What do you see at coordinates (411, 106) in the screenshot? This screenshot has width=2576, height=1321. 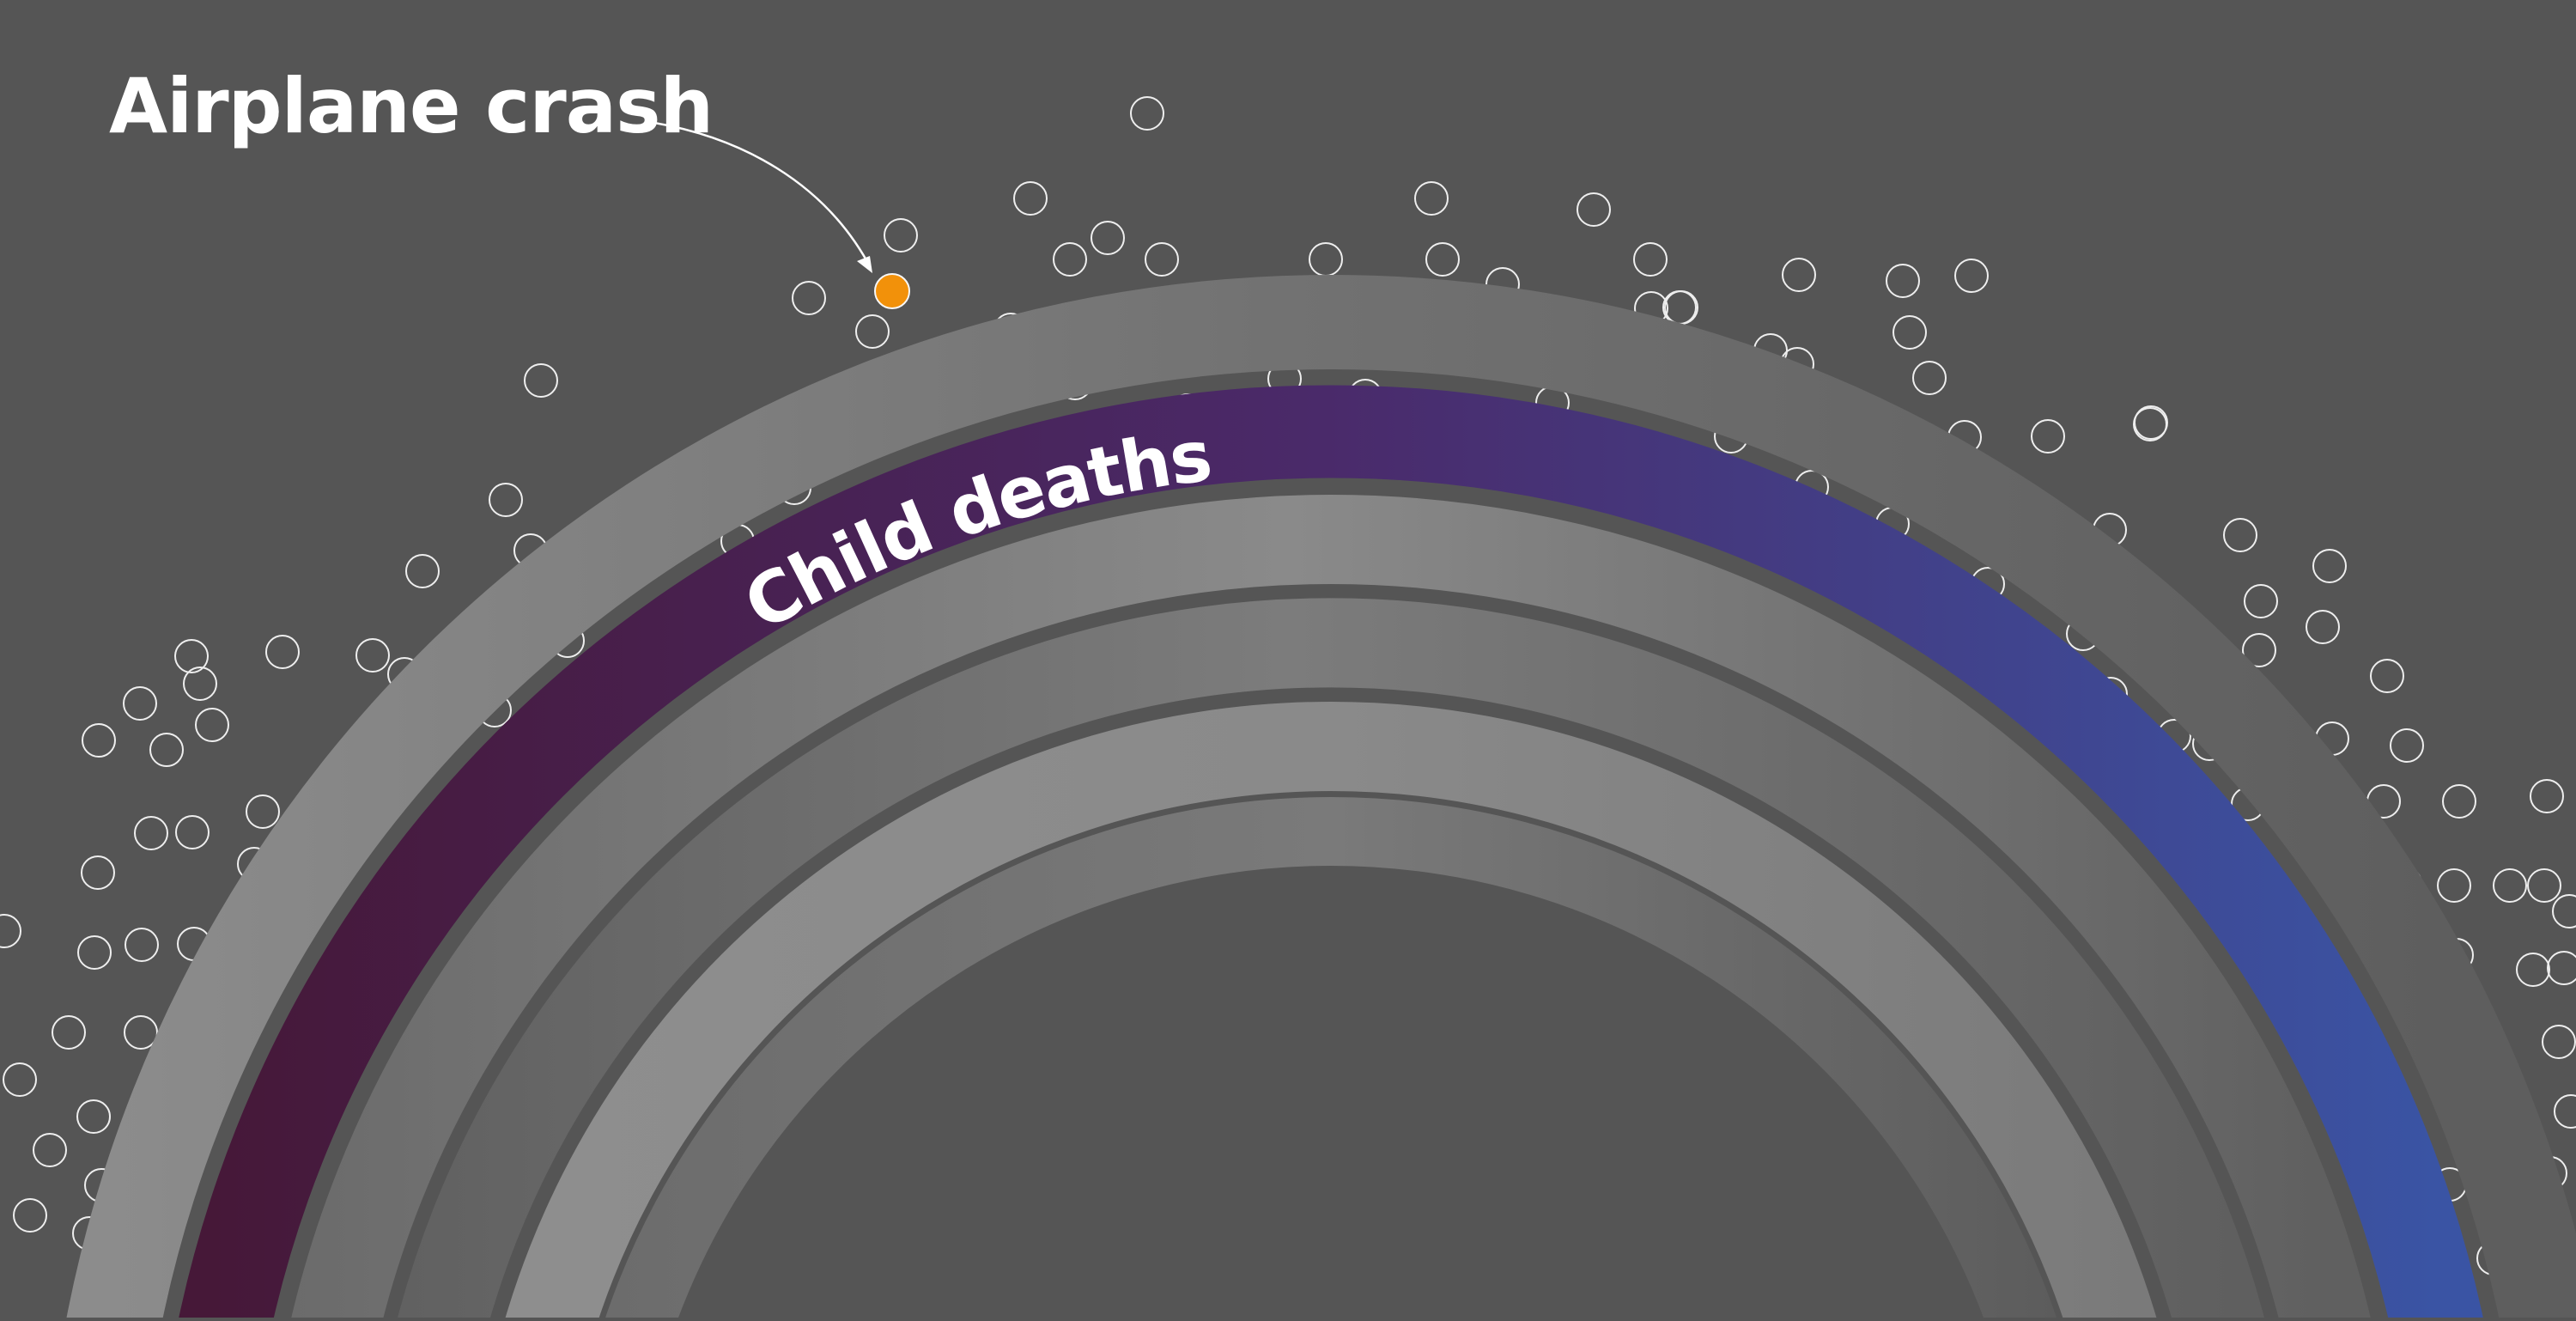 I see `airplane-crash-label: Airplane crash` at bounding box center [411, 106].